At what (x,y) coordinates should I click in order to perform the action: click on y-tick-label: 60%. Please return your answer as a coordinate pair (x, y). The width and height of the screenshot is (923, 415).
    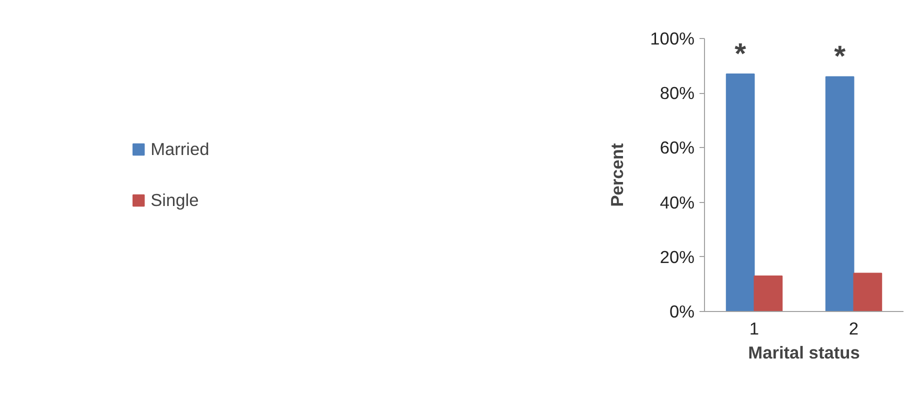
    Looking at the image, I should click on (677, 148).